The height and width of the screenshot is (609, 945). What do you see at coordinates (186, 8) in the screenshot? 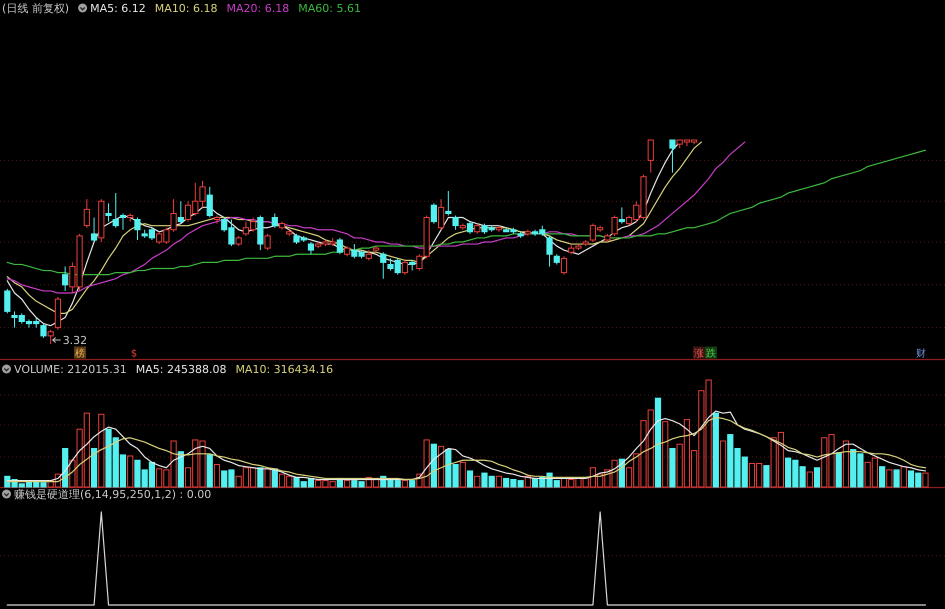
I see `text: MA10: 6.18` at bounding box center [186, 8].